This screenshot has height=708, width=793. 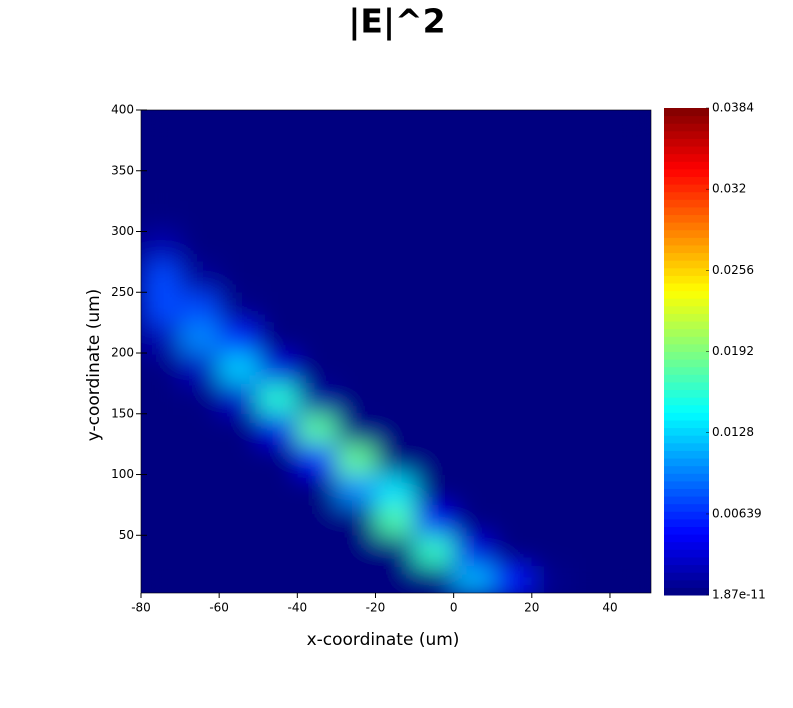 I want to click on y-tick-label: 150, so click(x=122, y=413).